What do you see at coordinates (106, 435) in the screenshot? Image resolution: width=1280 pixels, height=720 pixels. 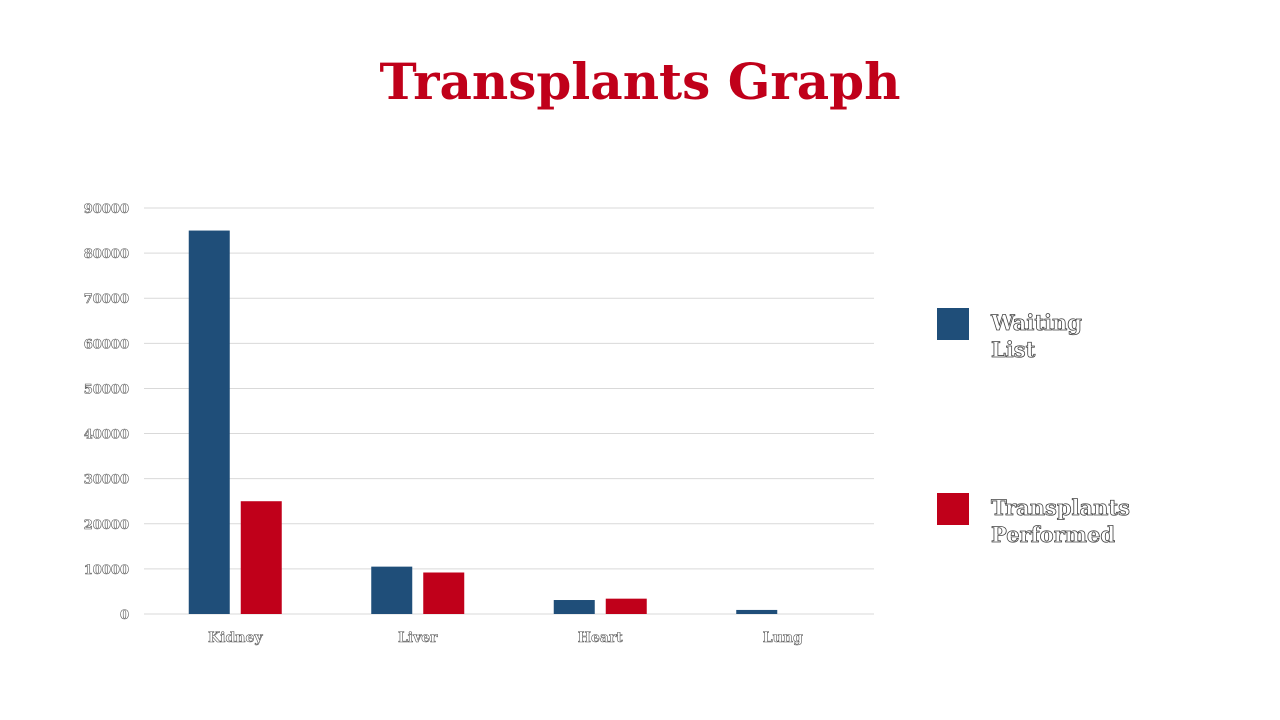 I see `y-tick-label: 40000` at bounding box center [106, 435].